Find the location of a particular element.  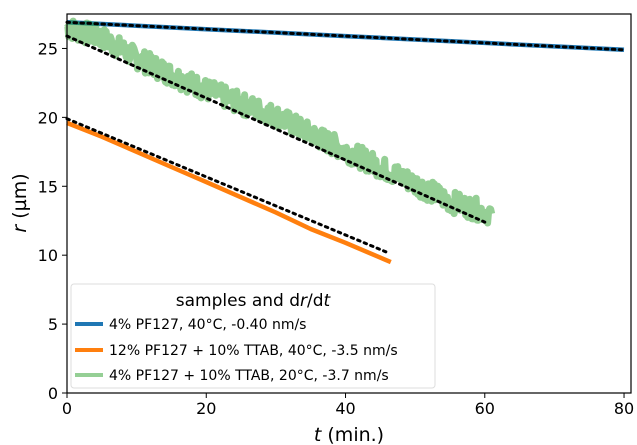

legend-label-1: 4% PF127, 40°C, -0.40 nm/s is located at coordinates (207, 325).